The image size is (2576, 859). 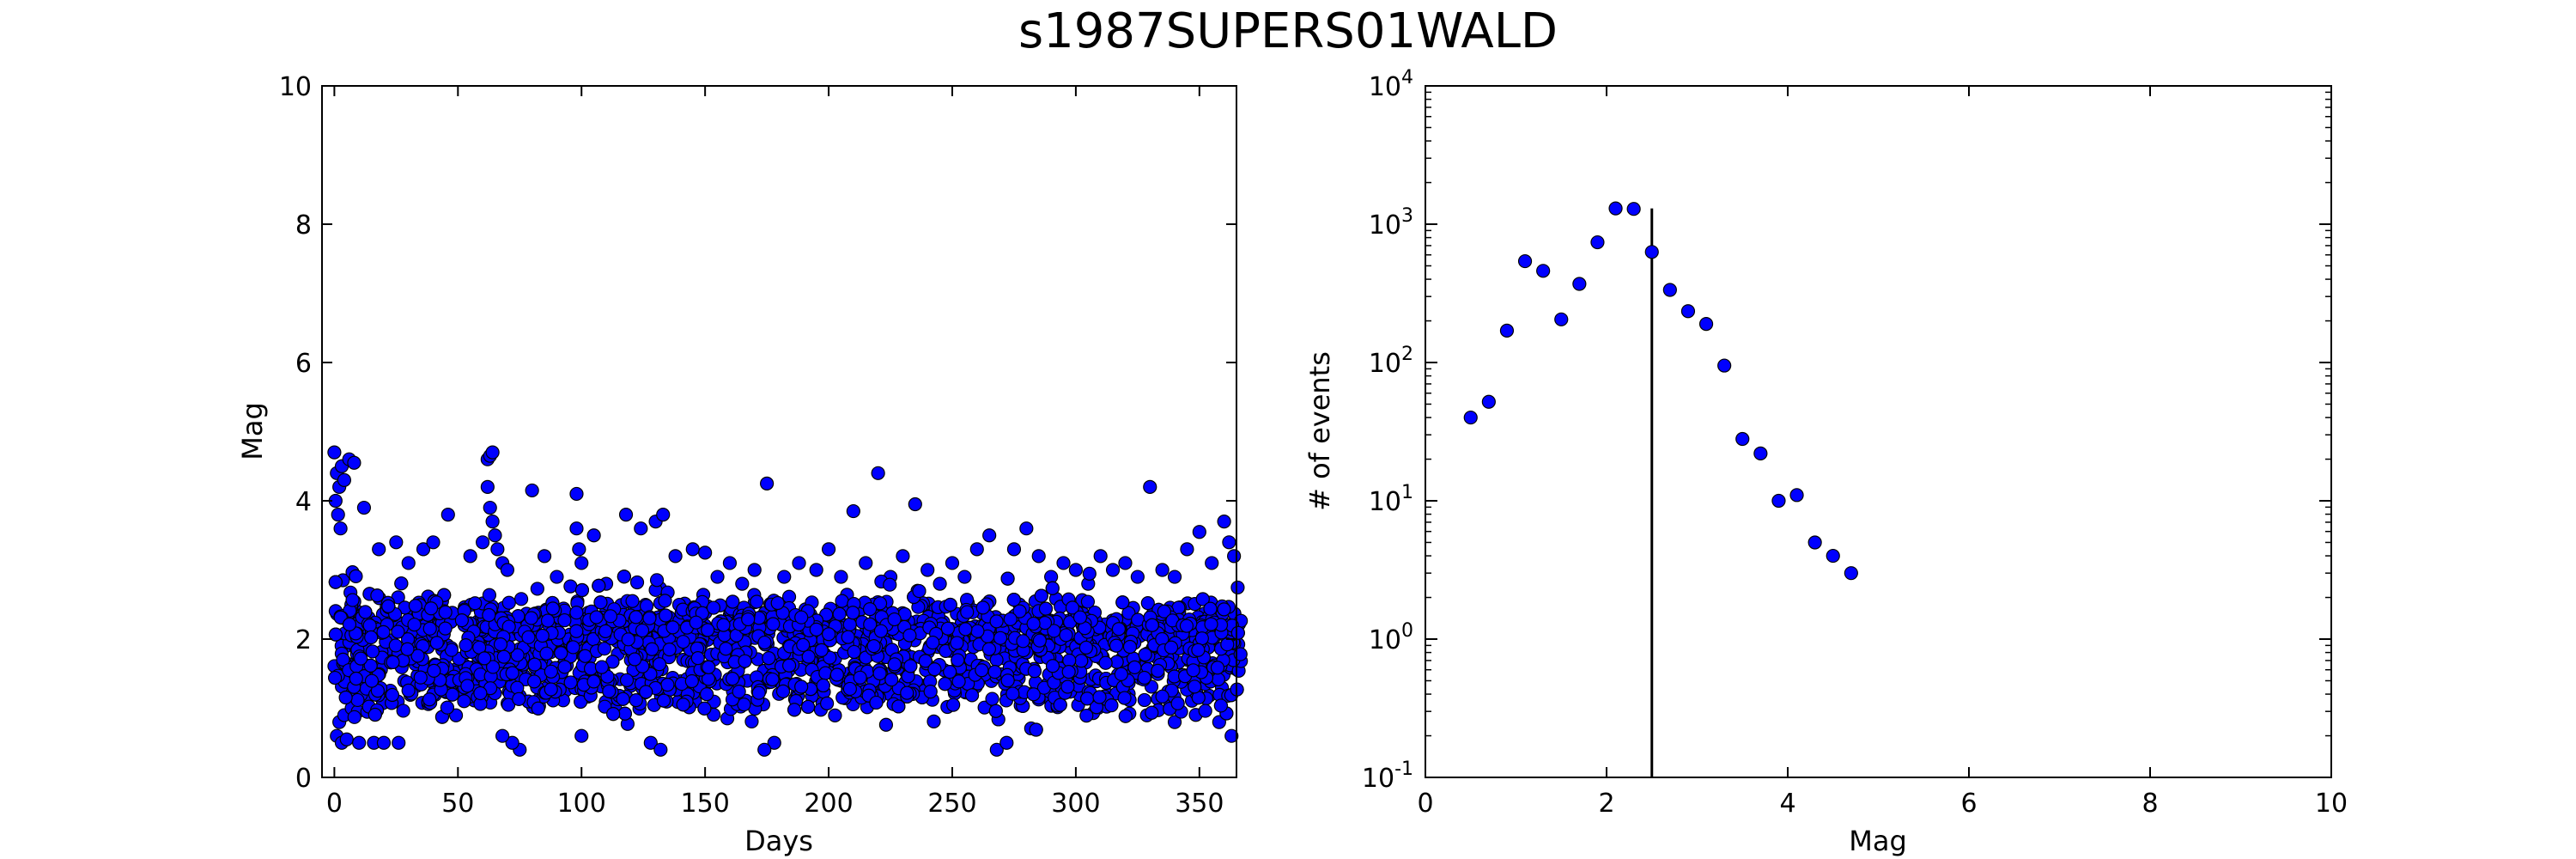 What do you see at coordinates (581, 804) in the screenshot?
I see `scatter-x-tick-label: 100` at bounding box center [581, 804].